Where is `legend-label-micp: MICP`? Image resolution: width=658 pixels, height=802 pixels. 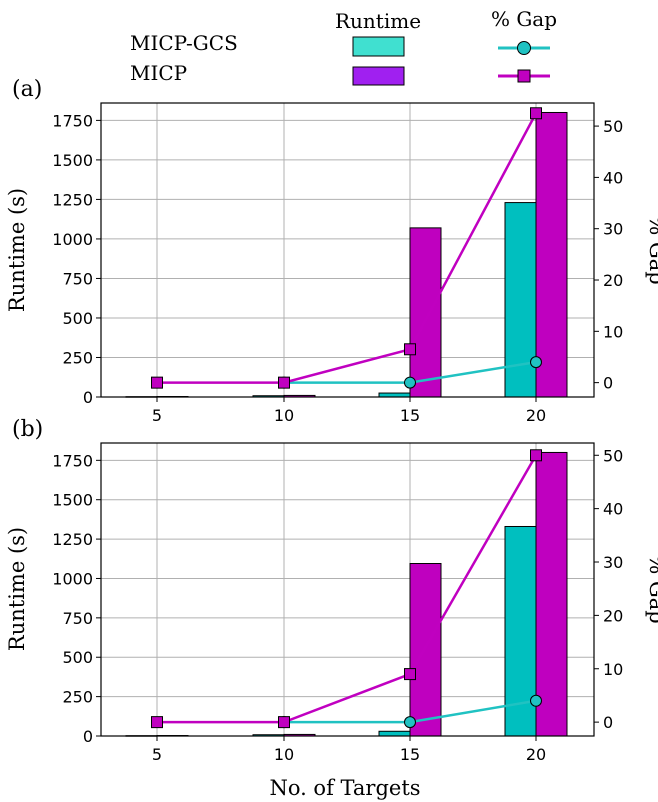
legend-label-micp: MICP is located at coordinates (158, 73).